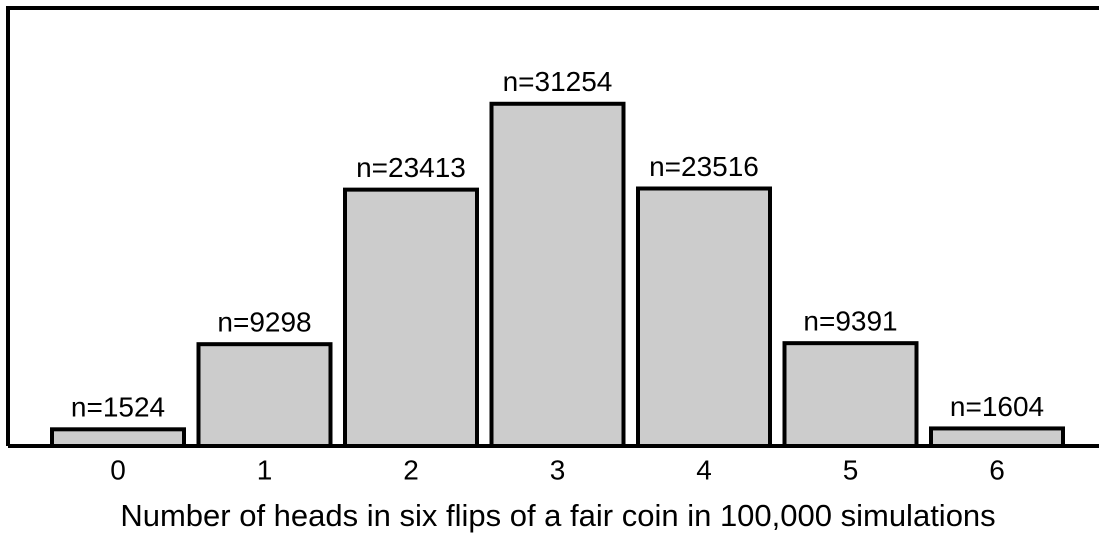  I want to click on x-tick-label: 4, so click(704, 469).